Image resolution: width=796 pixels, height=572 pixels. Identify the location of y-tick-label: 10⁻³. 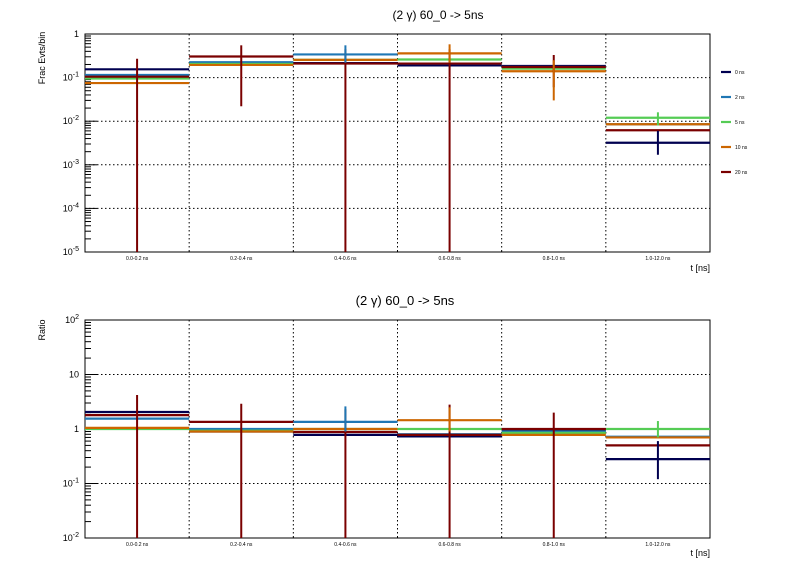
(71, 164).